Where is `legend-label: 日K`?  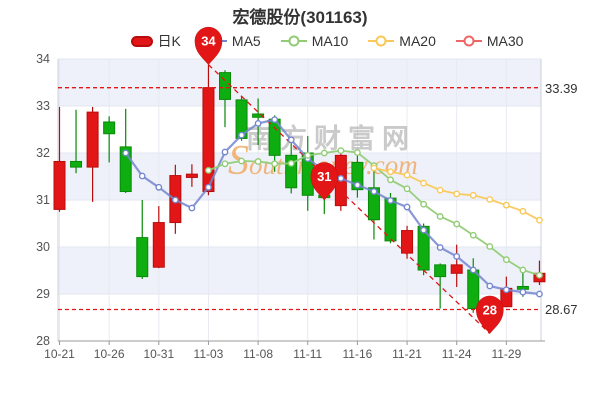
legend-label: 日K is located at coordinates (169, 41).